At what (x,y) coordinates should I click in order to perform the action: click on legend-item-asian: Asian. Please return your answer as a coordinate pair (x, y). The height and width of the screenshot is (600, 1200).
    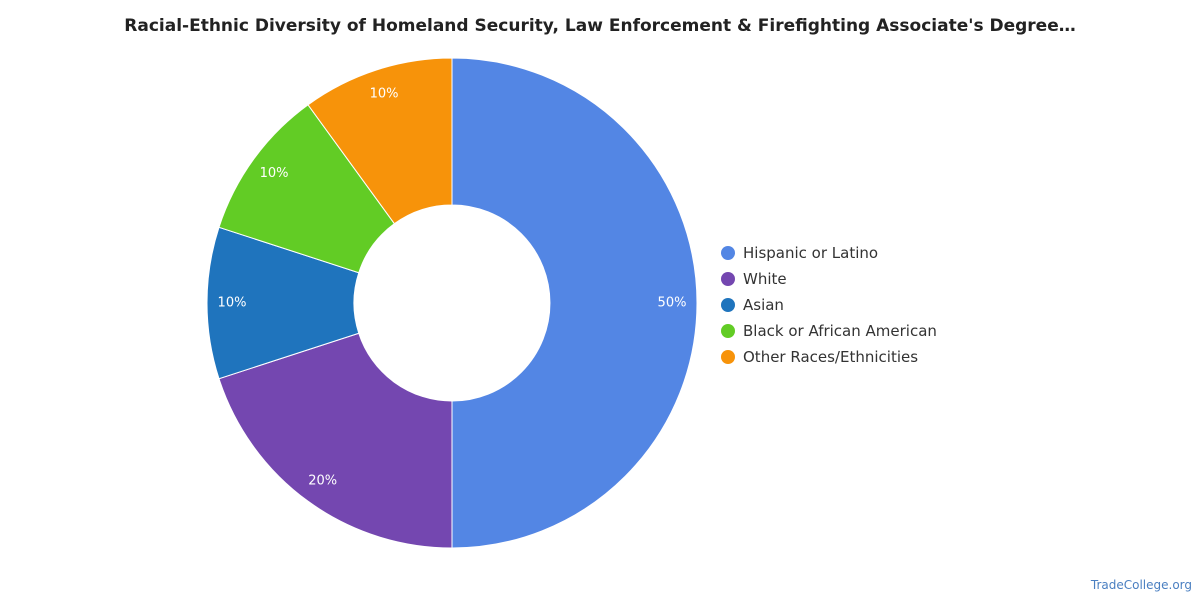
    Looking at the image, I should click on (829, 305).